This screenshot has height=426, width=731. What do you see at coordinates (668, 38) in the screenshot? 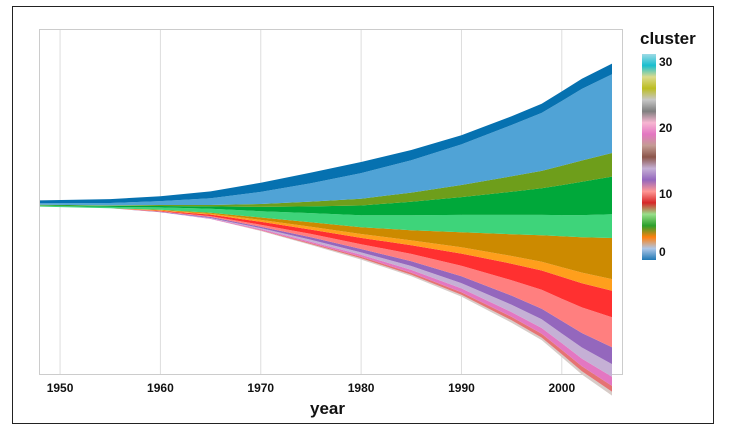
I see `legend-title: cluster` at bounding box center [668, 38].